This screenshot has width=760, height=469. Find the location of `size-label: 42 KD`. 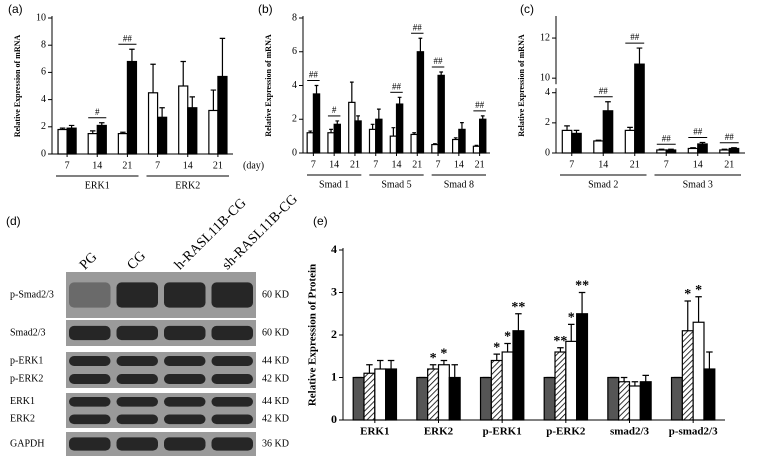

size-label: 42 KD is located at coordinates (275, 378).